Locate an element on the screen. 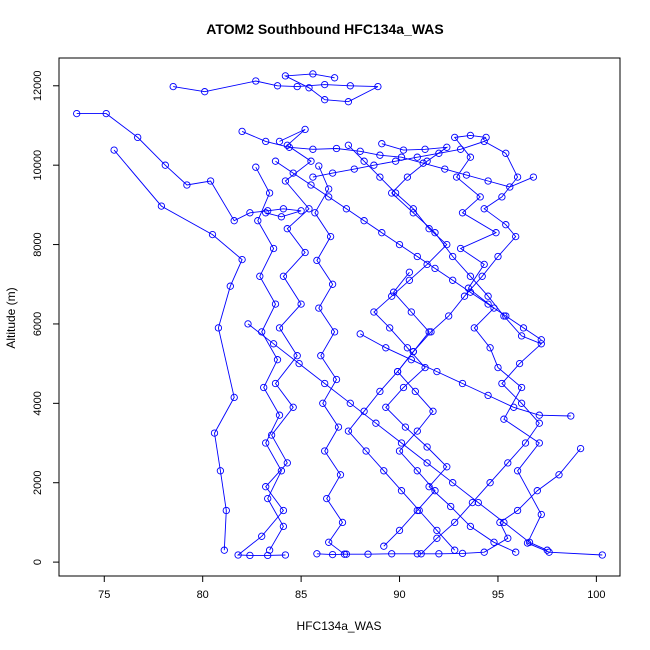  x-axis-label: HFC134a_WAS is located at coordinates (339, 626).